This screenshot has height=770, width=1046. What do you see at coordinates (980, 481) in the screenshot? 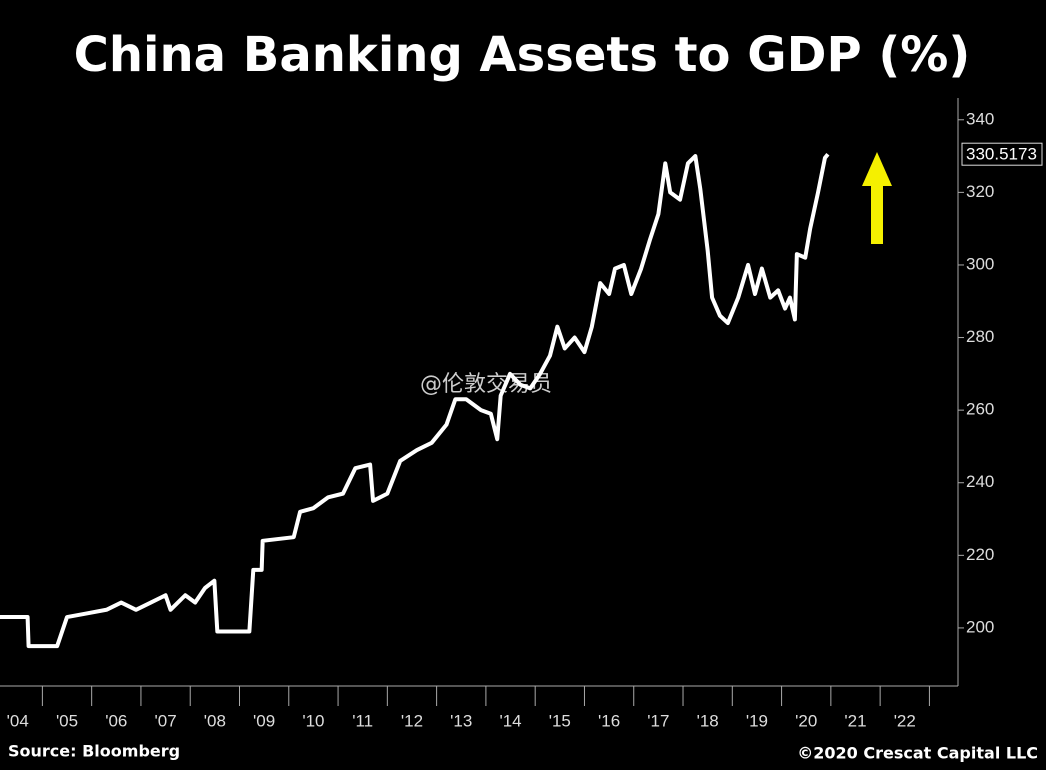
I see `y-tick-label: 240` at bounding box center [980, 481].